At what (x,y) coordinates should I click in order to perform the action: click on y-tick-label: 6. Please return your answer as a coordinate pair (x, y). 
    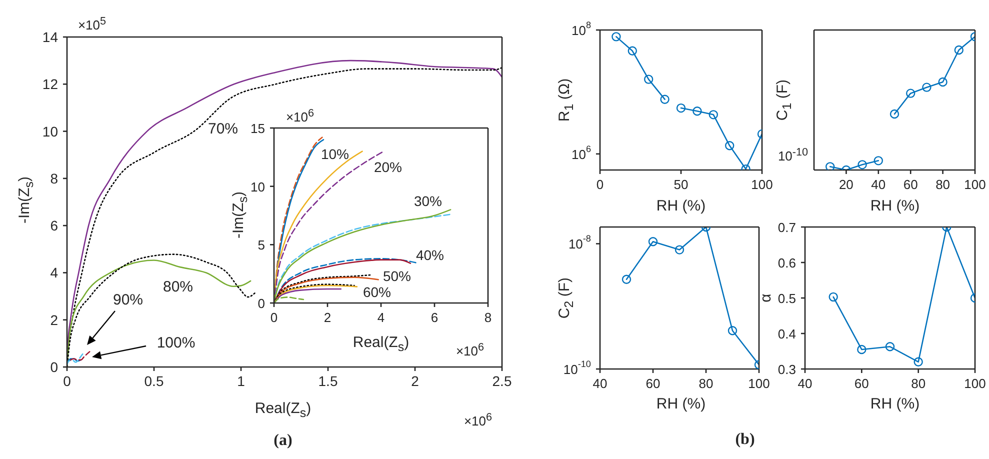
    Looking at the image, I should click on (54, 226).